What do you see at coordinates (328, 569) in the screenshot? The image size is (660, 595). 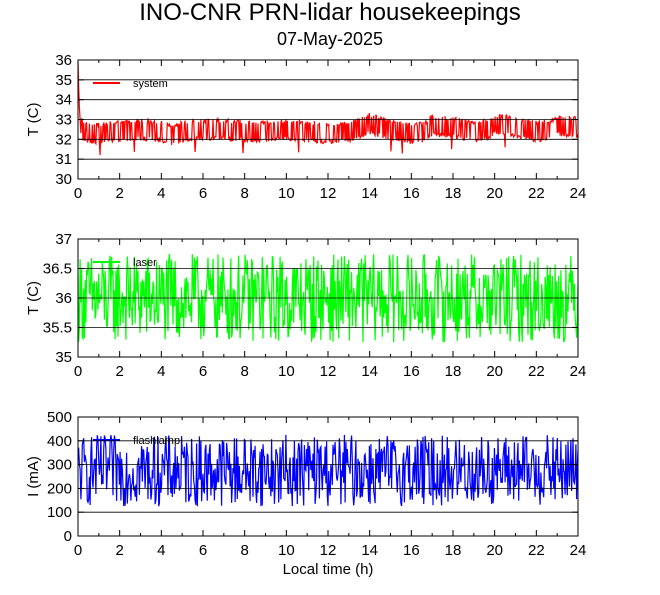 I see `x-axis-label: Local time (h)` at bounding box center [328, 569].